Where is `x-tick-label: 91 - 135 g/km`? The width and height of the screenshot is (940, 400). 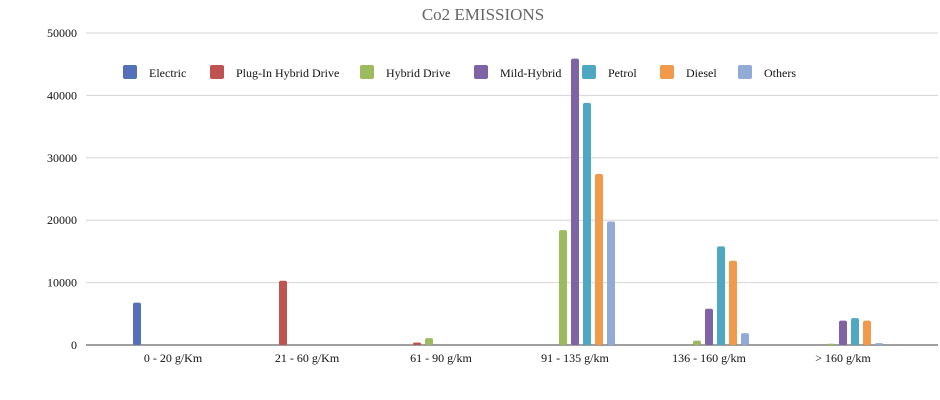 x-tick-label: 91 - 135 g/km is located at coordinates (575, 358).